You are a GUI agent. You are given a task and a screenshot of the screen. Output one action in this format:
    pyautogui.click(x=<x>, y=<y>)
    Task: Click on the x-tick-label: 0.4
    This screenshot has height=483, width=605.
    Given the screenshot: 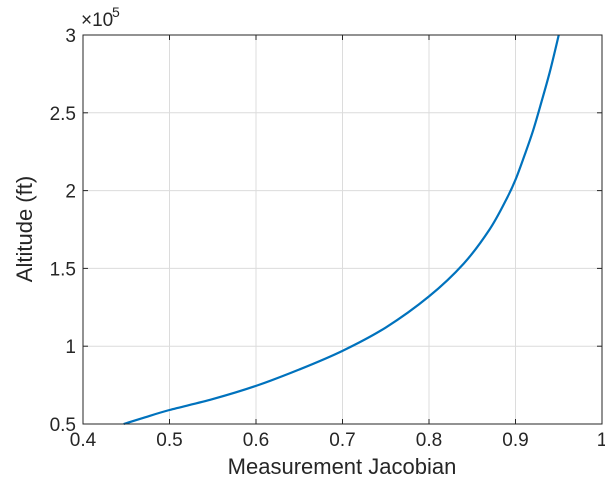 What is the action you would take?
    pyautogui.click(x=83, y=440)
    